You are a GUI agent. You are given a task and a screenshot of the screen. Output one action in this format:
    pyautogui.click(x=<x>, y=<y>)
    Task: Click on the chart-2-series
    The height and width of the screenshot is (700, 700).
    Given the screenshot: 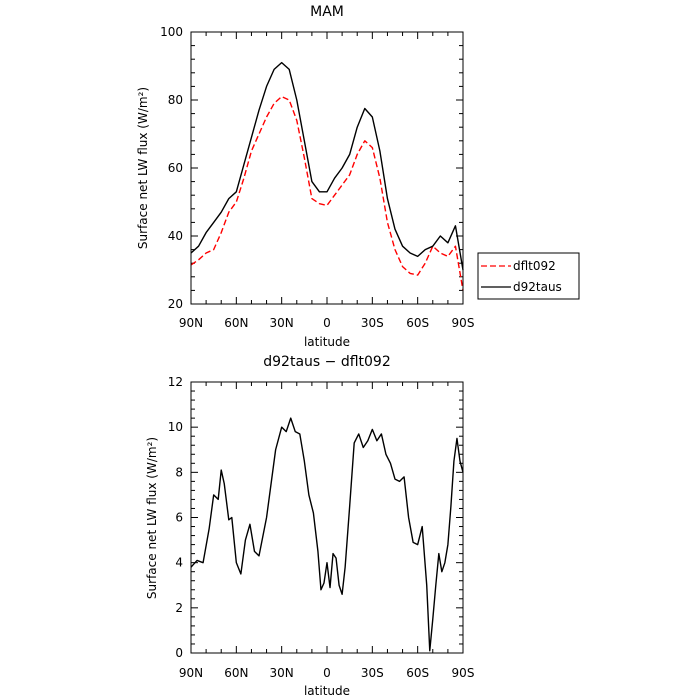 What is the action you would take?
    pyautogui.click(x=327, y=534)
    